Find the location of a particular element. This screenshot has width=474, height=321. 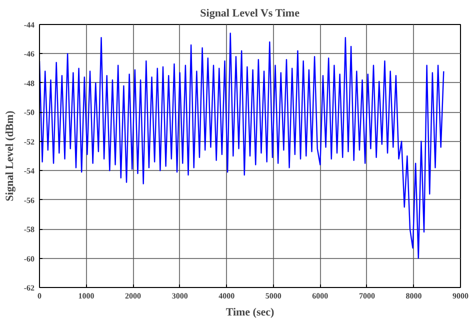

y-tick-label: -60 is located at coordinates (29, 259).